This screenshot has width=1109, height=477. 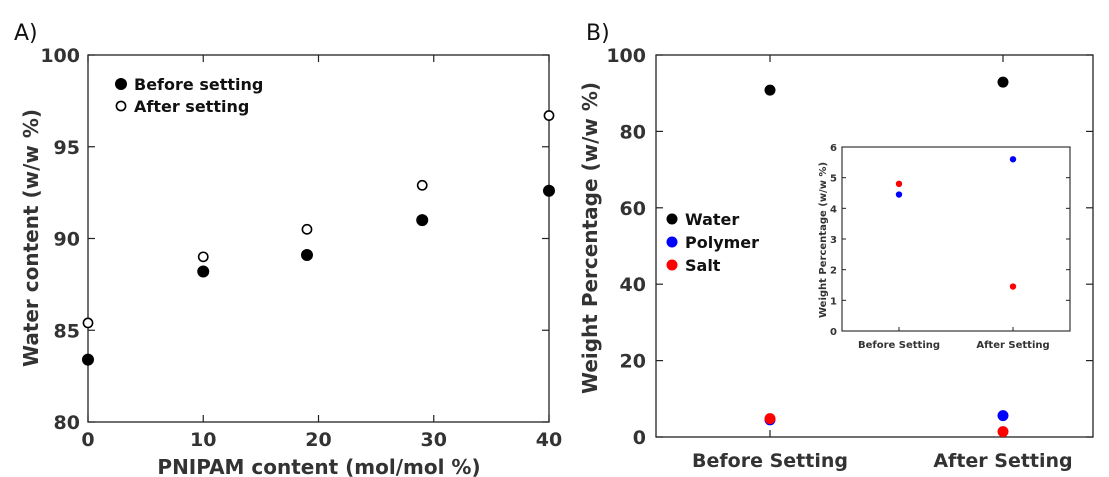 I want to click on panel-a-x-tick-label: 10, so click(x=203, y=440).